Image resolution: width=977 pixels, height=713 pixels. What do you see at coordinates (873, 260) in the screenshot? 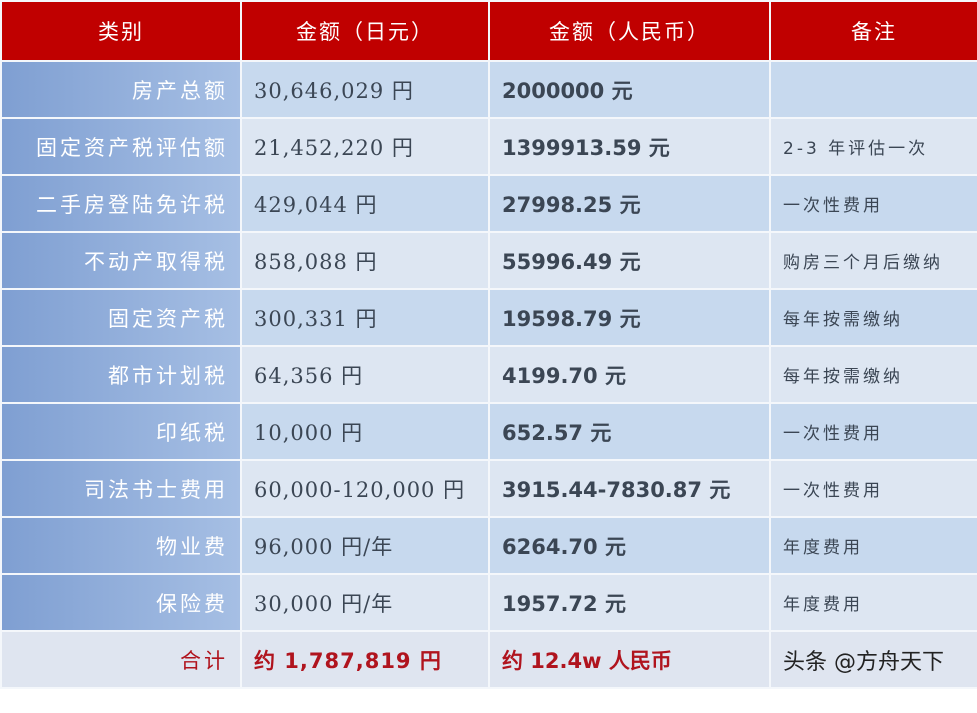
I see `cell-note: 购房三个月后缴纳` at bounding box center [873, 260].